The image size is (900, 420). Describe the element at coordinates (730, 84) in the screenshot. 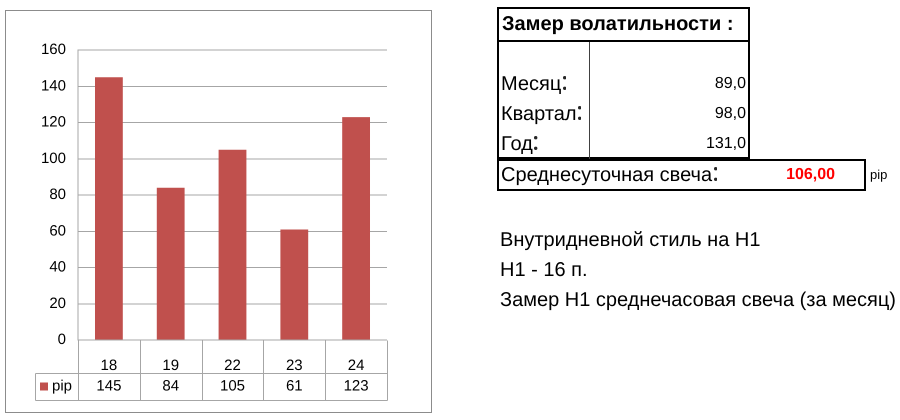

I see `data-label: 89,0` at that location.